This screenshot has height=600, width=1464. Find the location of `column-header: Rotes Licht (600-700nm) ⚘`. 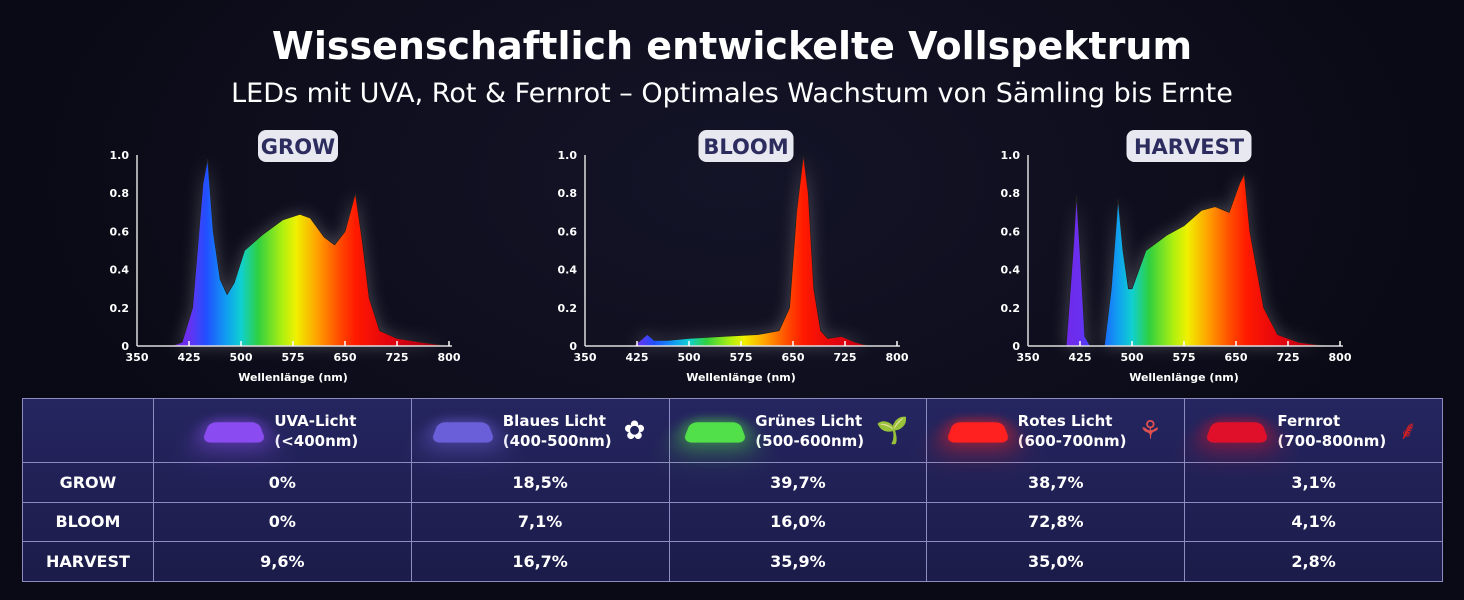

column-header: Rotes Licht (600-700nm) ⚘ is located at coordinates (1056, 430).